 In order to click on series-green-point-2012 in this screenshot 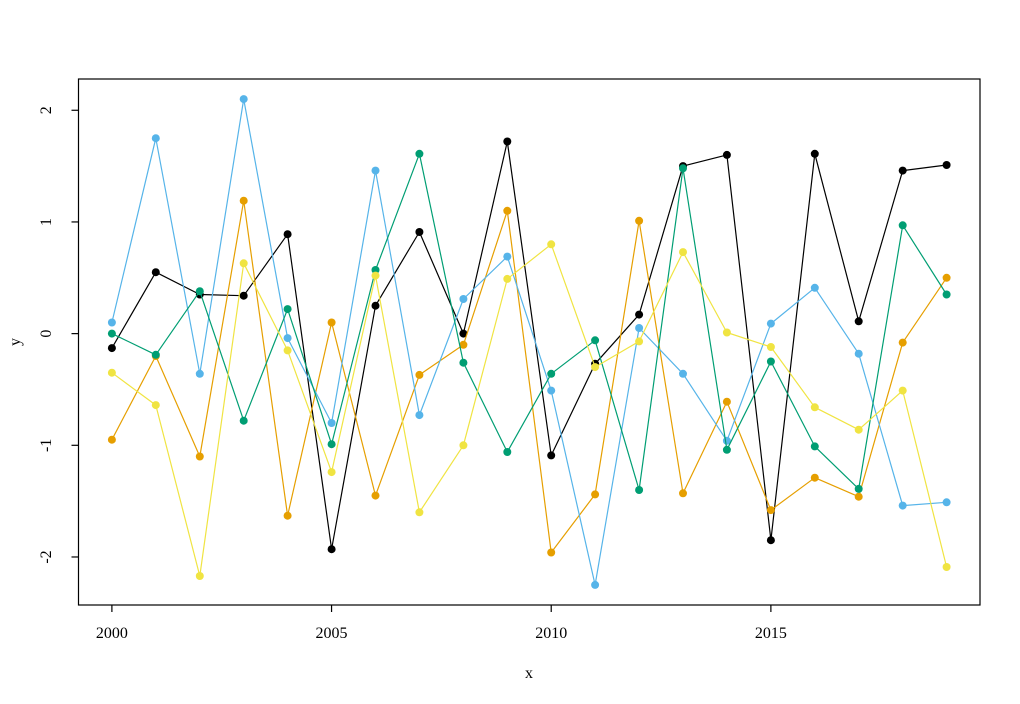, I will do `click(639, 490)`.